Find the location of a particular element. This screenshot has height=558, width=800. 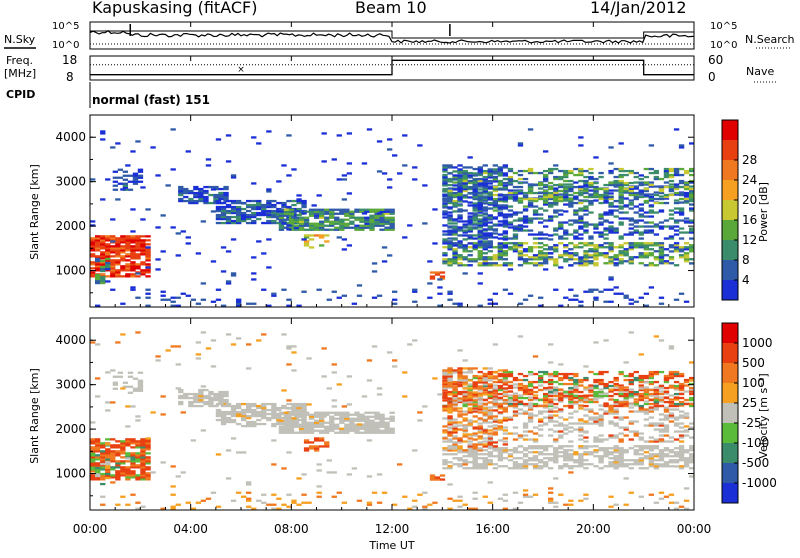

nsearch-label: N.Search is located at coordinates (770, 39).